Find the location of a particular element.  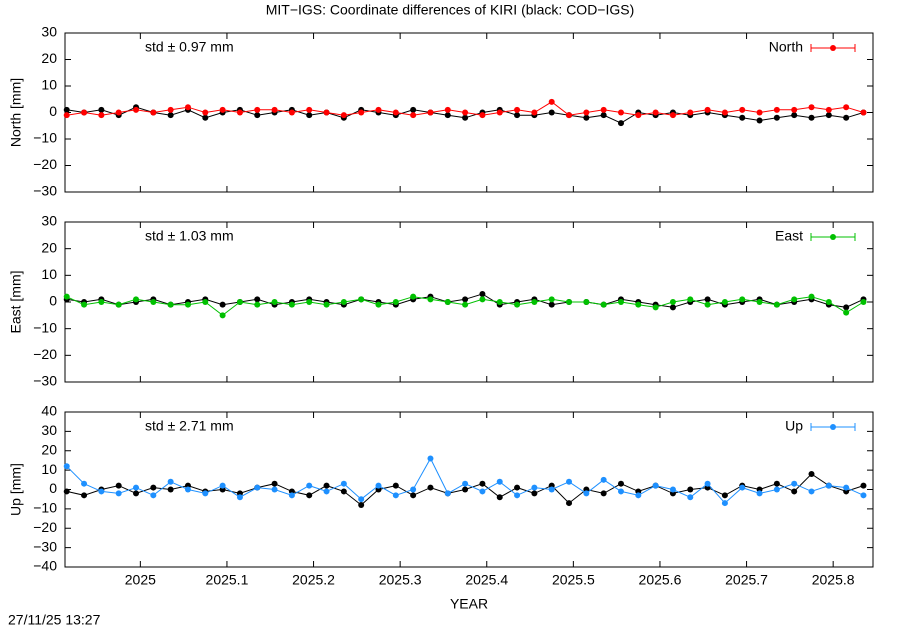

y-tick-label: 0 is located at coordinates (53, 111).